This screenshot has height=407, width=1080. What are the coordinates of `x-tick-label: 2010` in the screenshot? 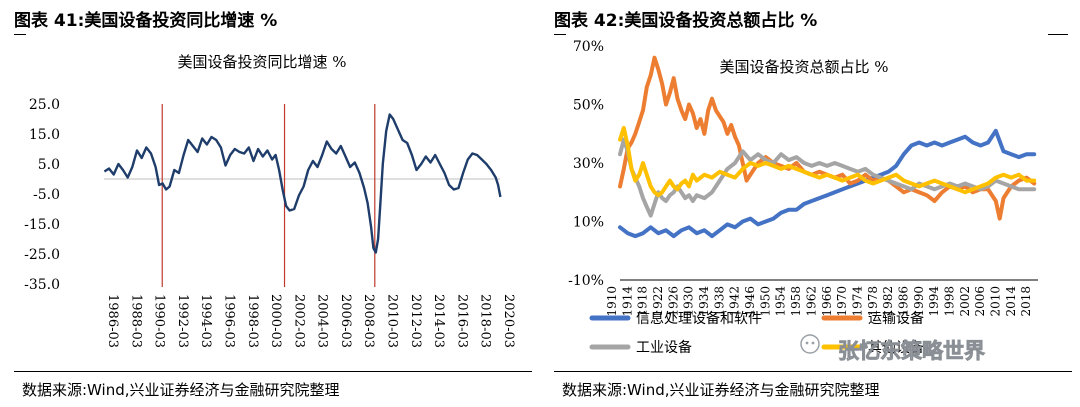 It's located at (995, 301).